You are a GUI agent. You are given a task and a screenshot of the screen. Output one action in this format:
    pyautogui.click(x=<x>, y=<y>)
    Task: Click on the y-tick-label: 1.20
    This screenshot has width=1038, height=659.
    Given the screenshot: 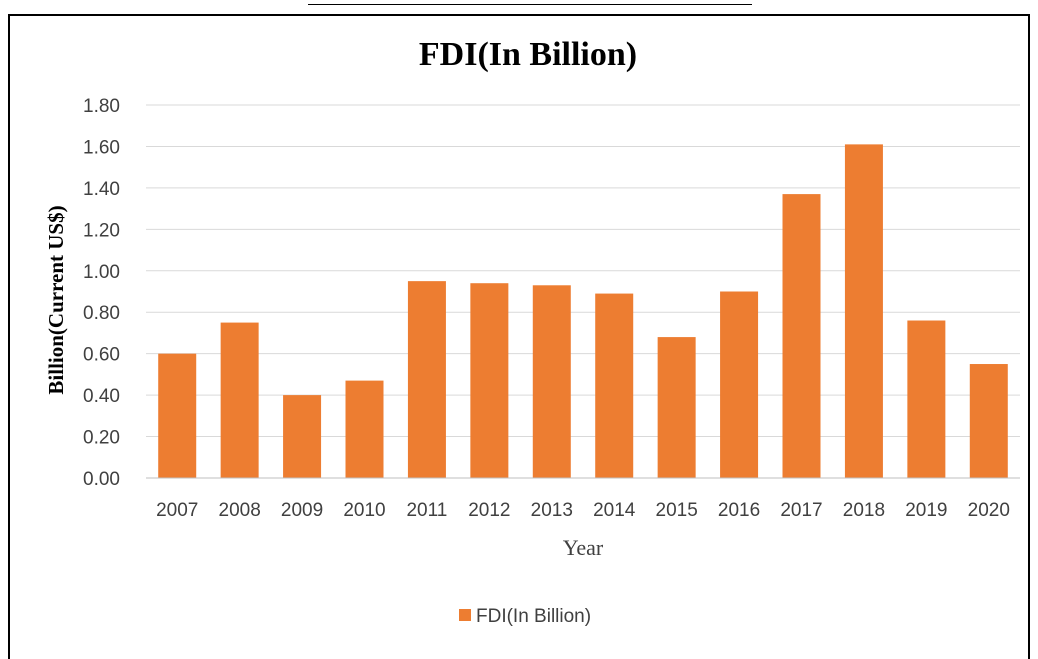 What is the action you would take?
    pyautogui.click(x=101, y=230)
    